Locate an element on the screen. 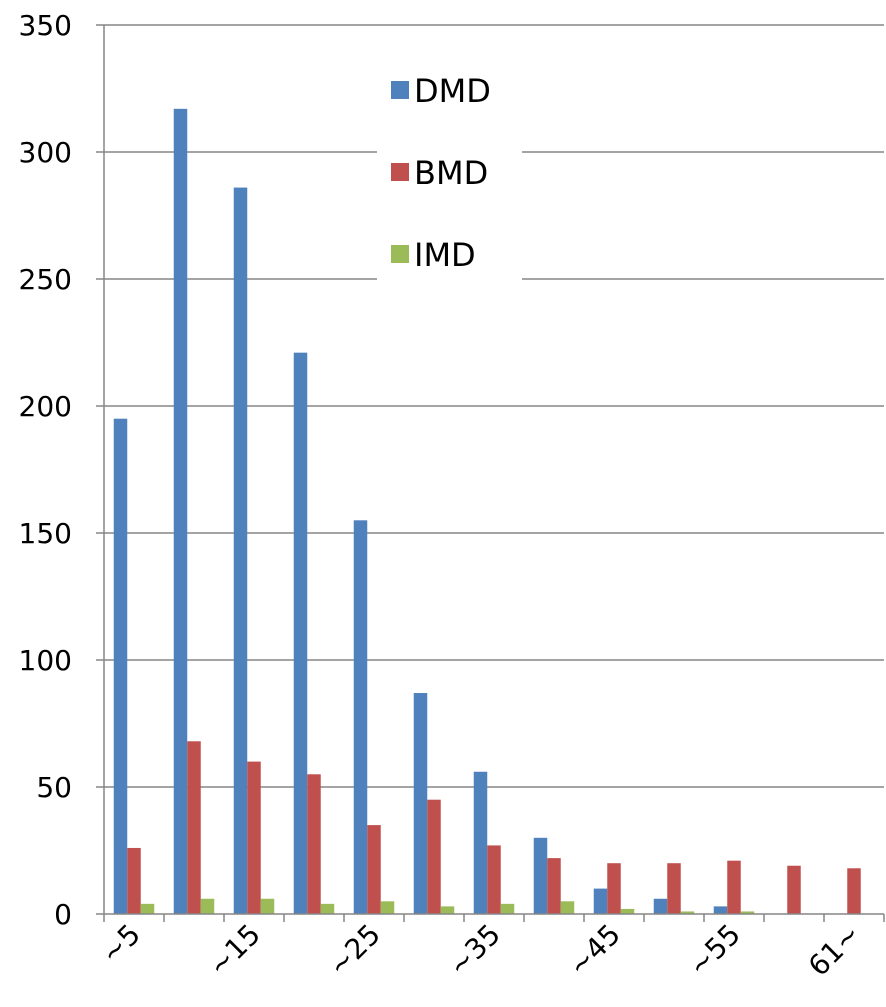 The height and width of the screenshot is (1007, 886). y-tick-label: 50 is located at coordinates (54, 787).